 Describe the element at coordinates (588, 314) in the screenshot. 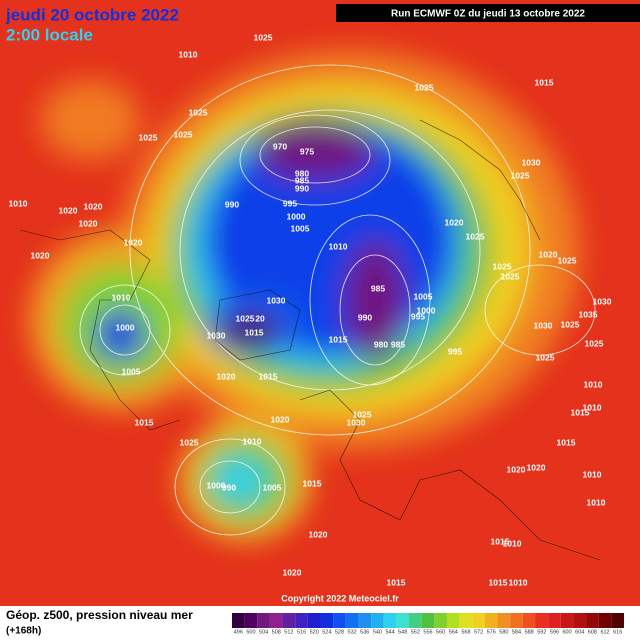

I see `isobar-label: 1035` at that location.